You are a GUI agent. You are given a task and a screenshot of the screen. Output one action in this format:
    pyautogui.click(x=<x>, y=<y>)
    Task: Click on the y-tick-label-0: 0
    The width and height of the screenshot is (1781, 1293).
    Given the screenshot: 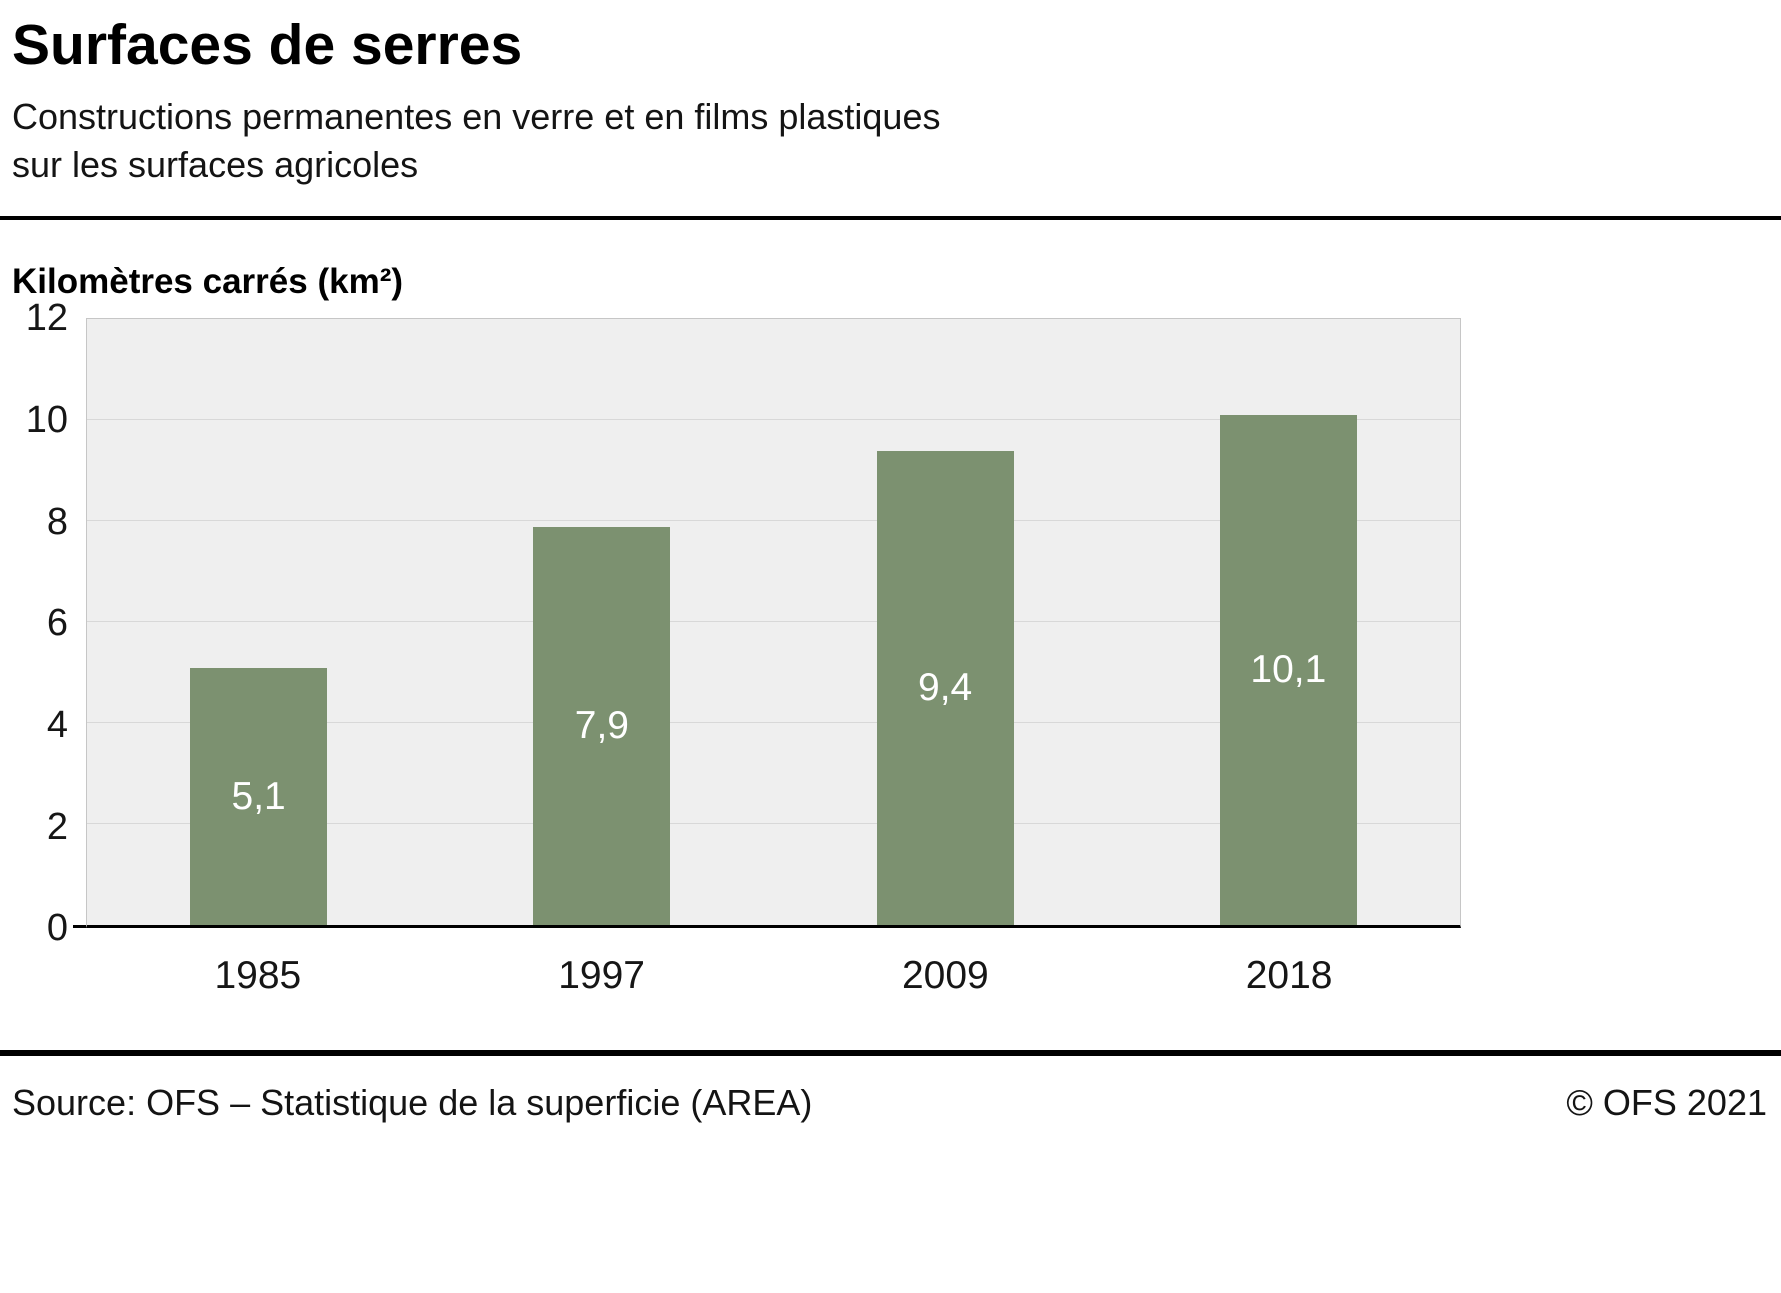 What is the action you would take?
    pyautogui.click(x=57, y=928)
    